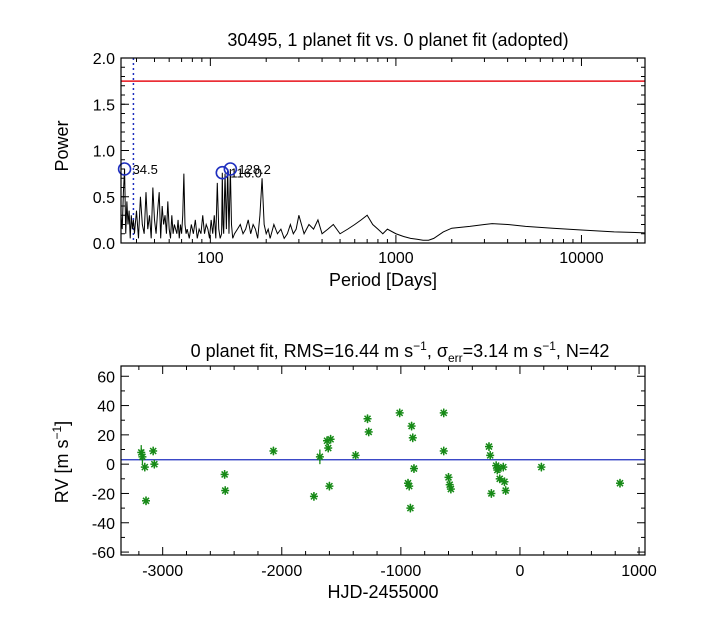  I want to click on x-tick-label: -3000, so click(162, 571).